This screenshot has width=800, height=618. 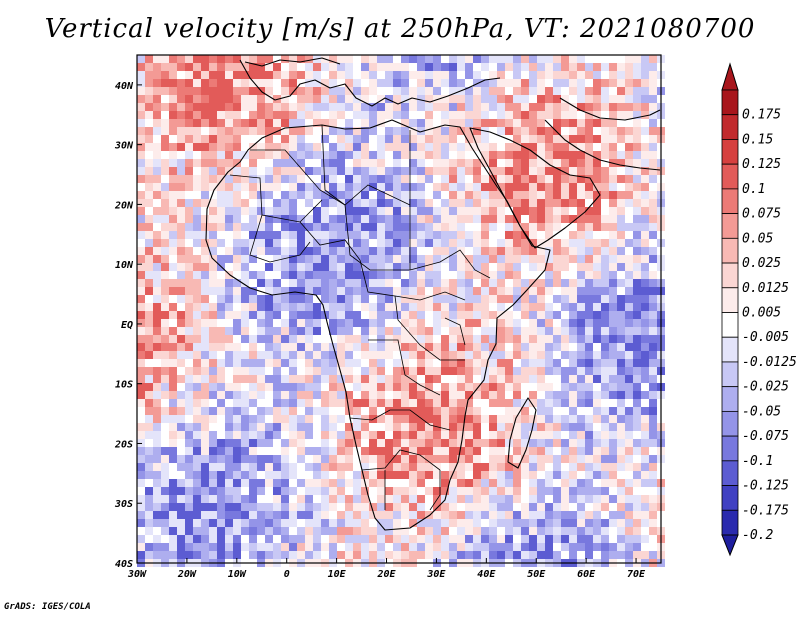 What do you see at coordinates (730, 545) in the screenshot?
I see `colorbar-bottom-cap` at bounding box center [730, 545].